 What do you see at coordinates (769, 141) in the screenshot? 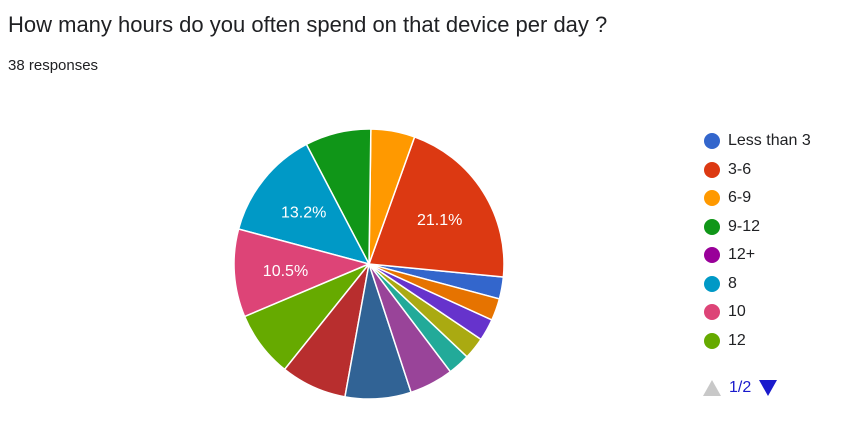
I see `legend-label: Less than 3` at bounding box center [769, 141].